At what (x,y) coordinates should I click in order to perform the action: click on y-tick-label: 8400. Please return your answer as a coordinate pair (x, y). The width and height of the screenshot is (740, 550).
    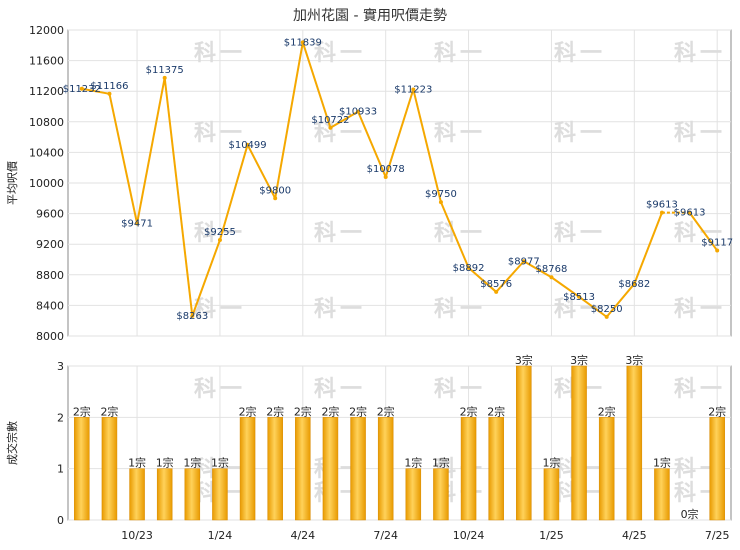
    Looking at the image, I should click on (50, 305).